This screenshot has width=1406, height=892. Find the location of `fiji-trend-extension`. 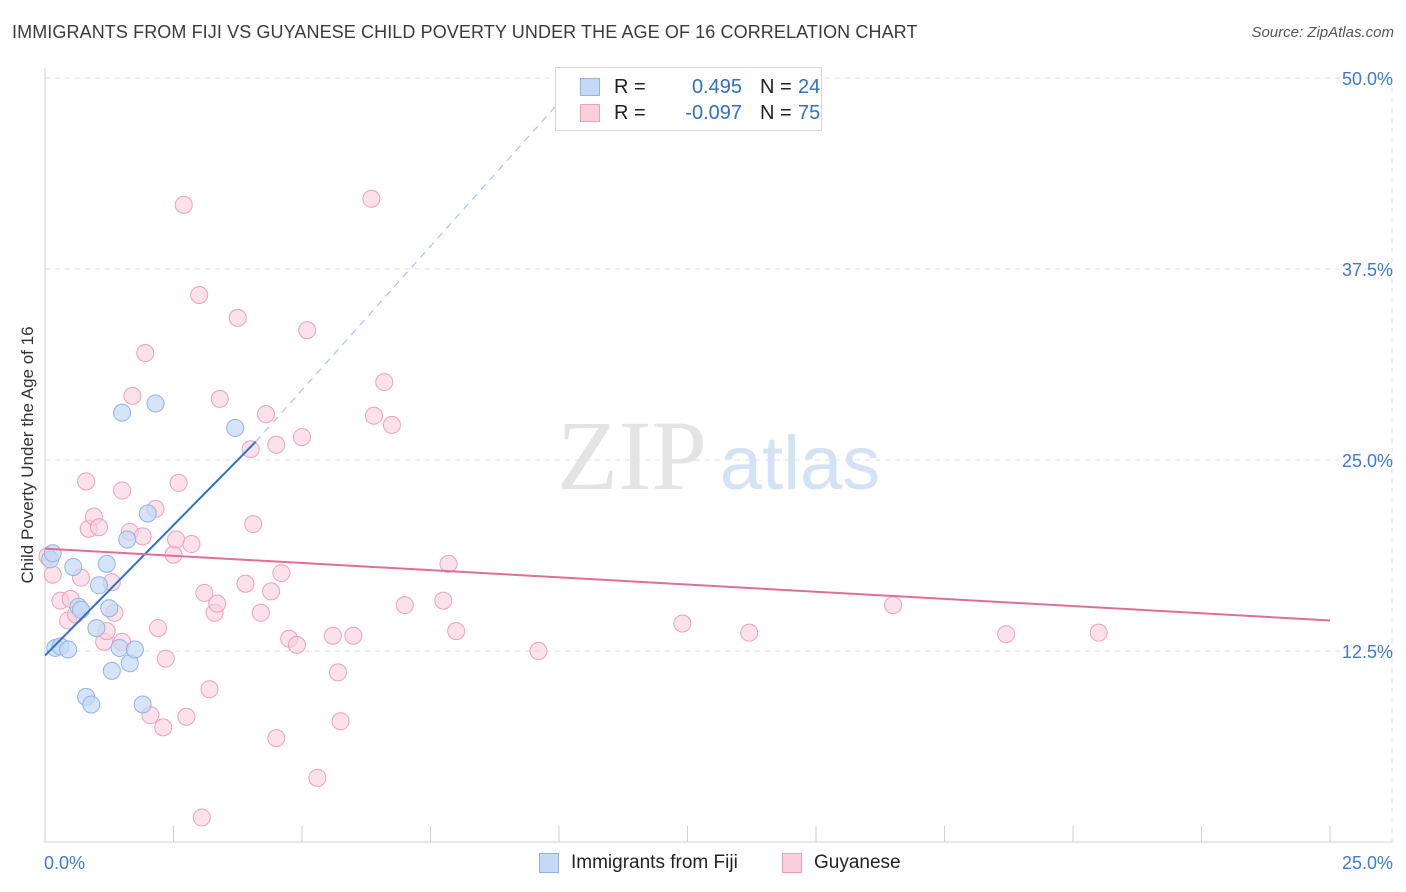

fiji-trend-extension is located at coordinates (407, 272).